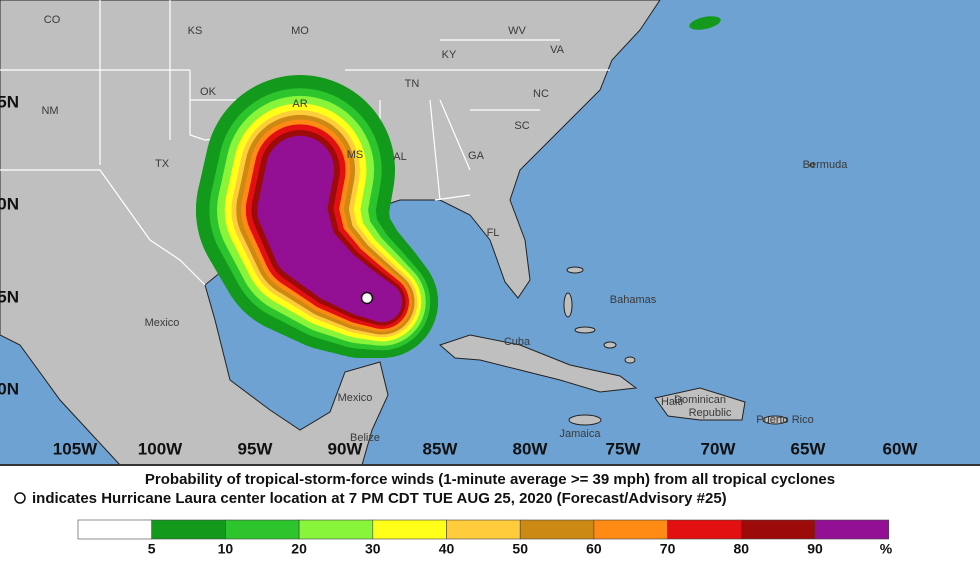 This screenshot has width=980, height=570. I want to click on longitude-label: 60W, so click(901, 448).